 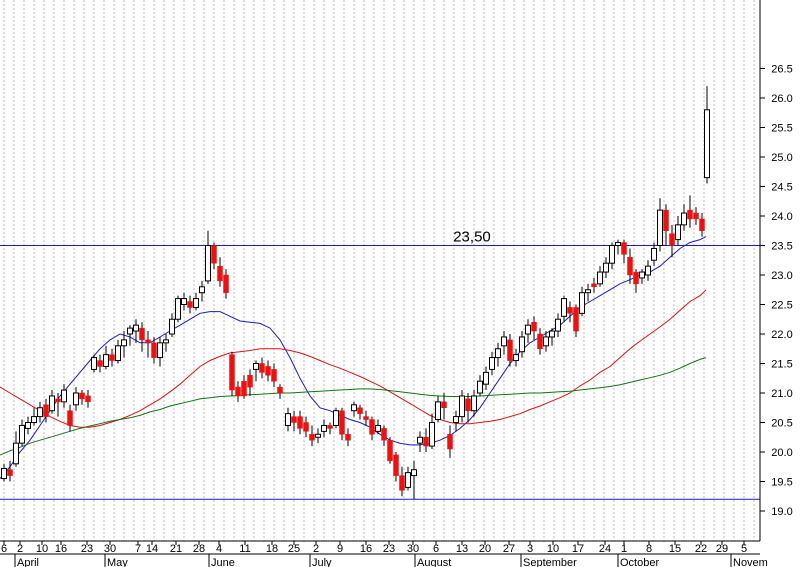 What do you see at coordinates (434, 562) in the screenshot?
I see `month-label: August` at bounding box center [434, 562].